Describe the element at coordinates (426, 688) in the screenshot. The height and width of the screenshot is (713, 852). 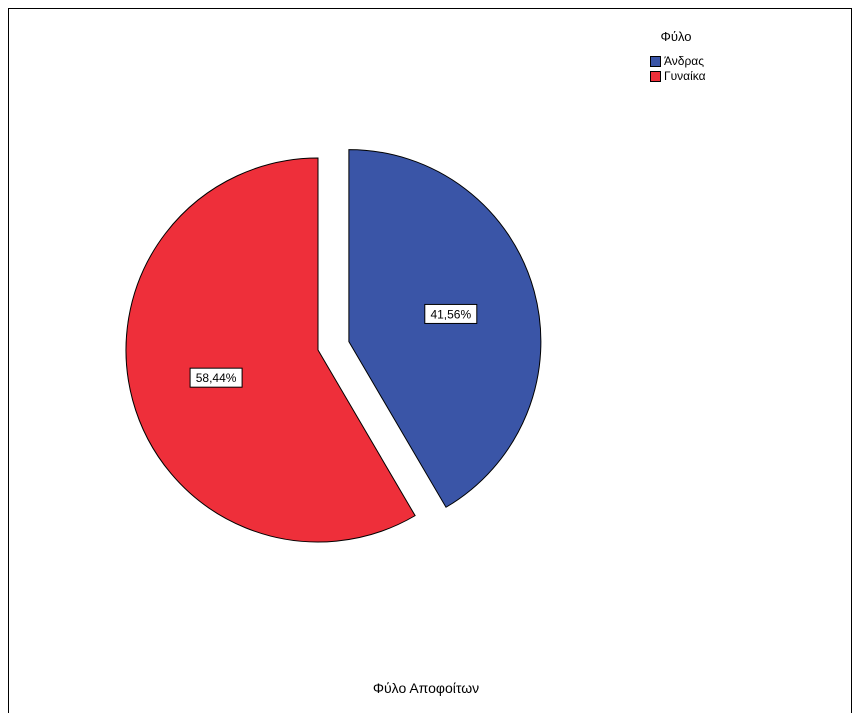
I see `chart-caption: Φύλο Αποφοίτων` at that location.